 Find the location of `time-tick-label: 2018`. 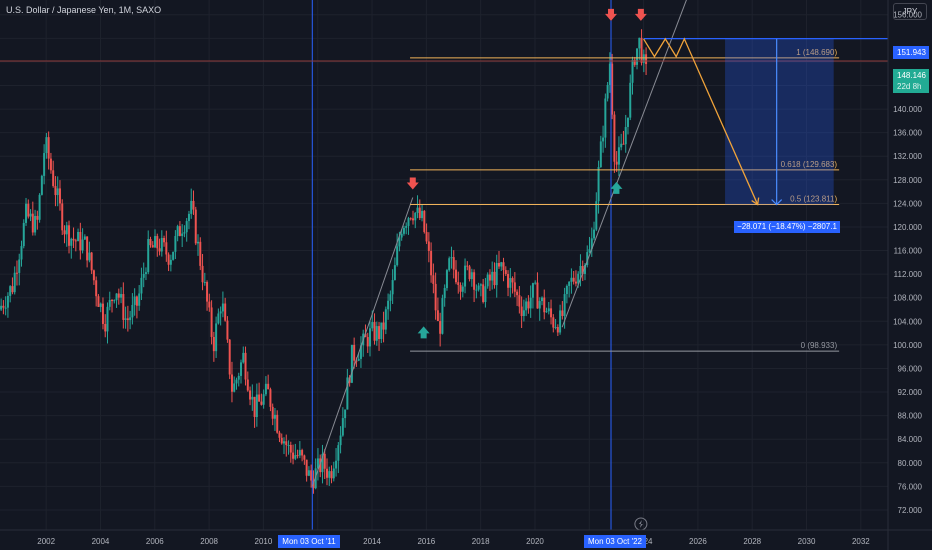

time-tick-label: 2018 is located at coordinates (481, 541).